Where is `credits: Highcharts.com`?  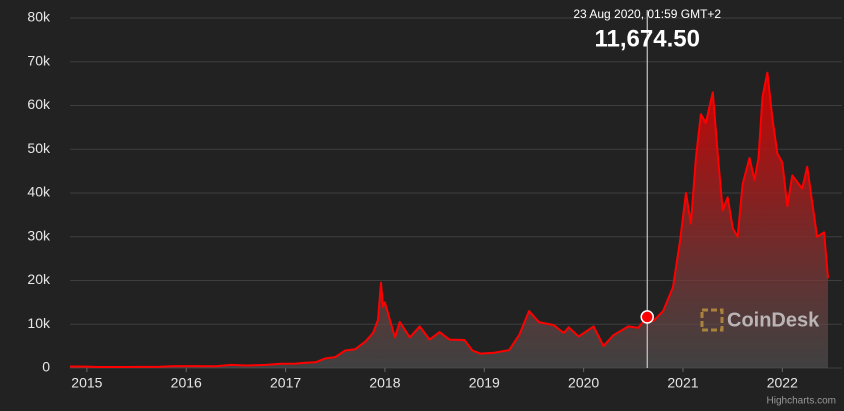
credits: Highcharts.com is located at coordinates (801, 401).